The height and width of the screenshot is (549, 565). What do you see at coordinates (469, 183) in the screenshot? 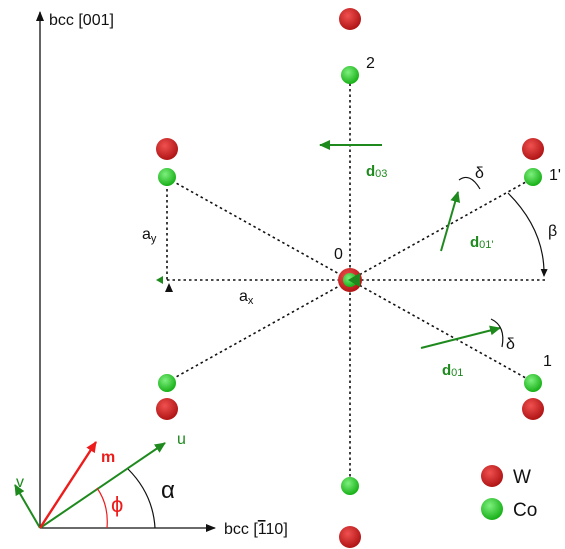
I see `delta-arc-upper` at bounding box center [469, 183].